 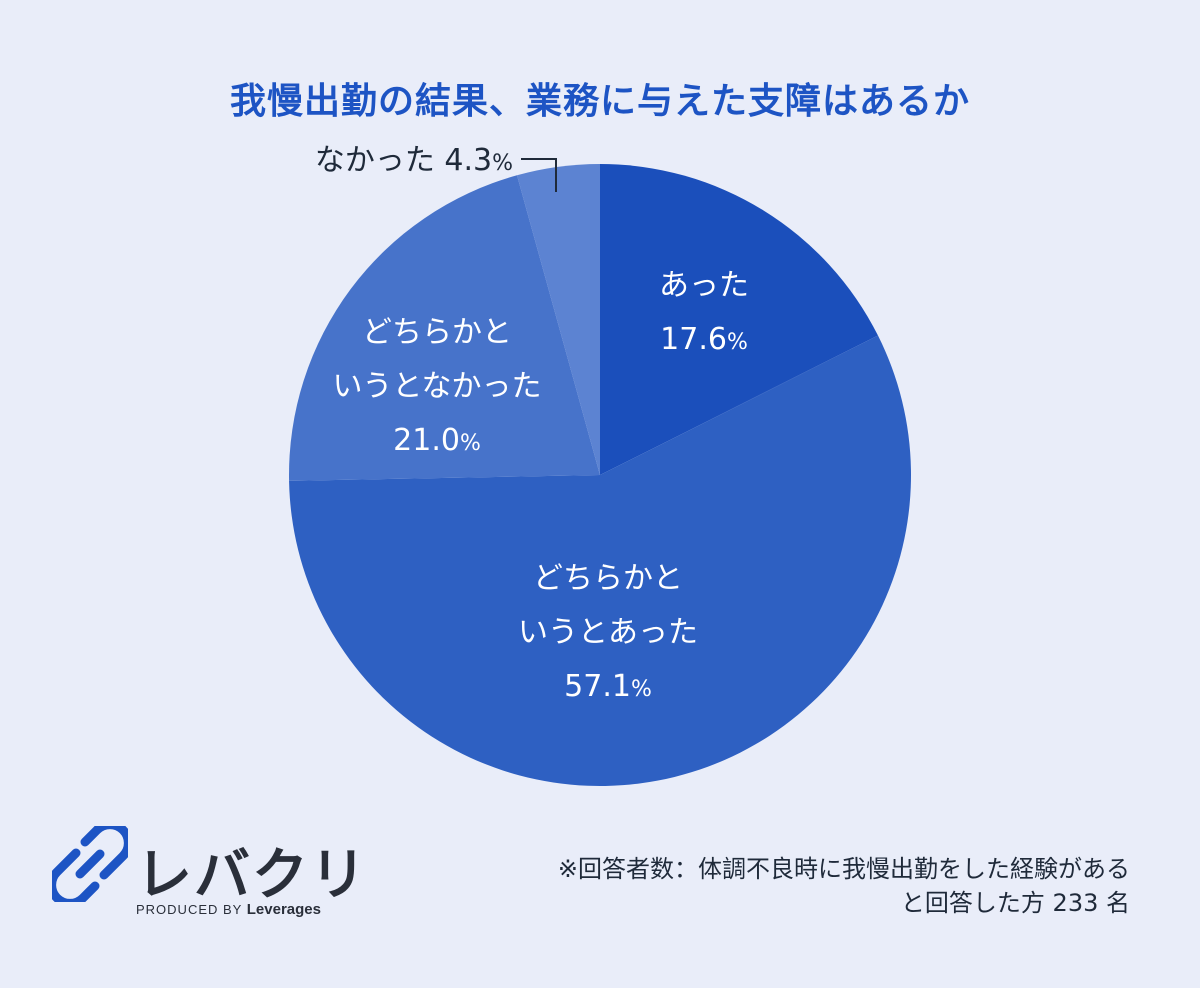 What do you see at coordinates (252, 875) in the screenshot?
I see `logo-wordmark: レバクリ` at bounding box center [252, 875].